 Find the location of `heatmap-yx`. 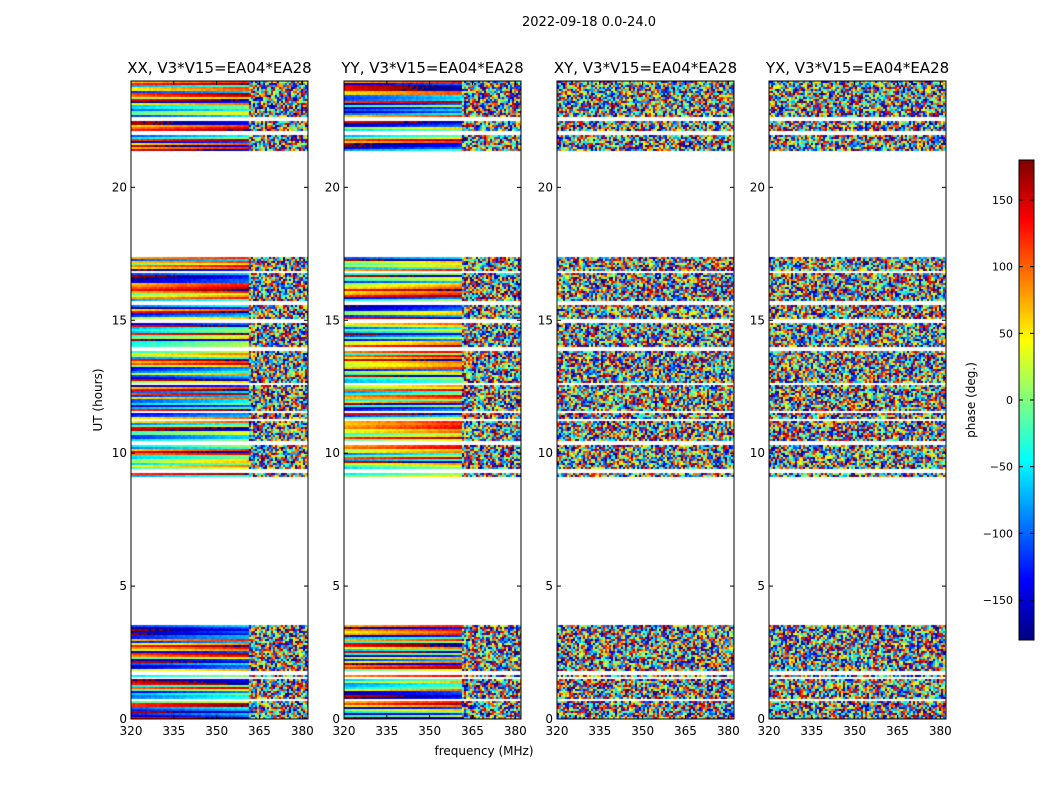

heatmap-yx is located at coordinates (857, 400).